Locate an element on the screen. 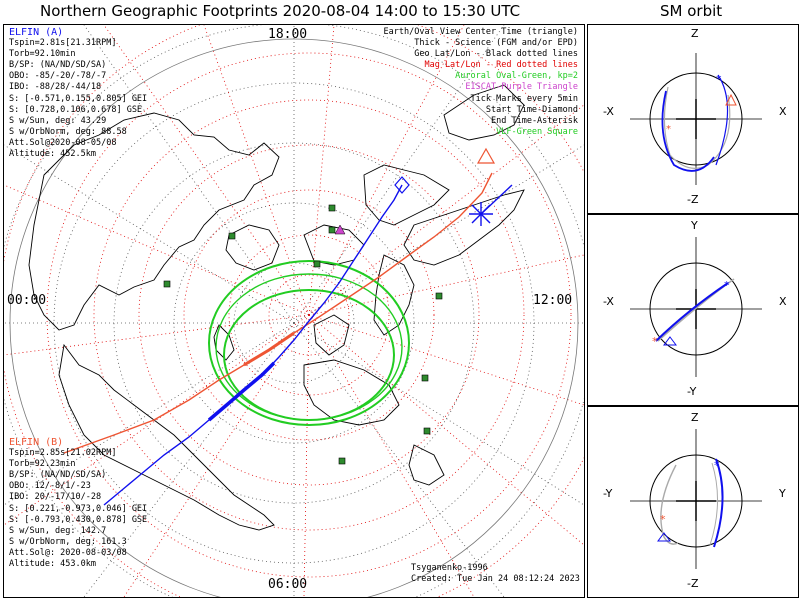 This screenshot has width=800, height=600. orbit1-right: X is located at coordinates (783, 111).